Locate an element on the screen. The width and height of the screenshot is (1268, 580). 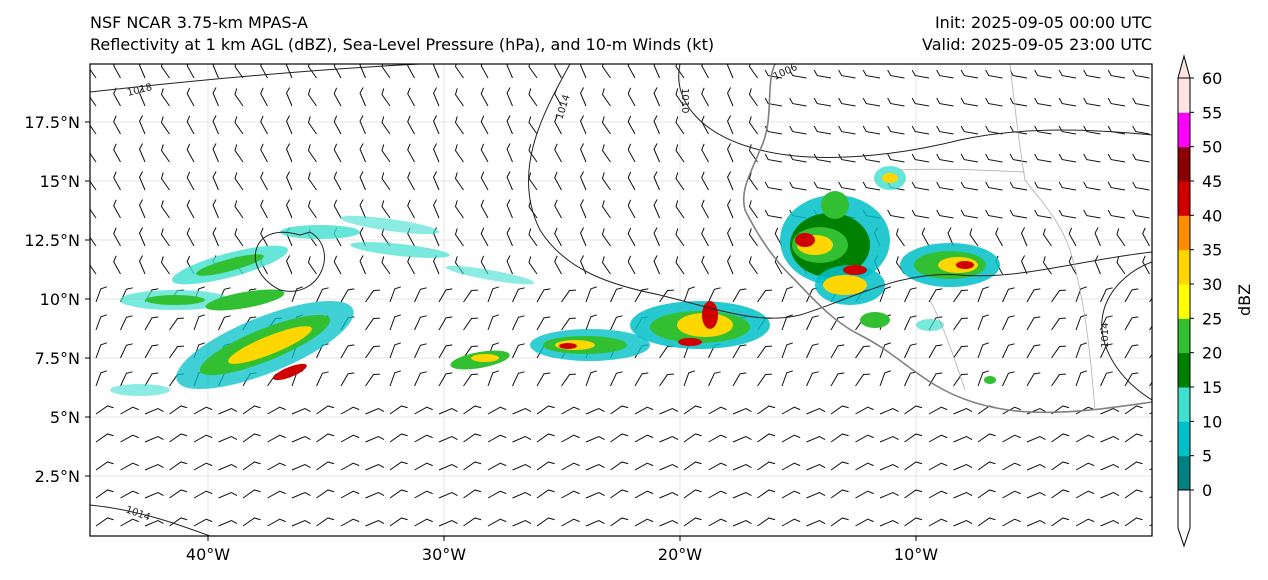
lat-tick-15n: 15°N is located at coordinates (60, 181).